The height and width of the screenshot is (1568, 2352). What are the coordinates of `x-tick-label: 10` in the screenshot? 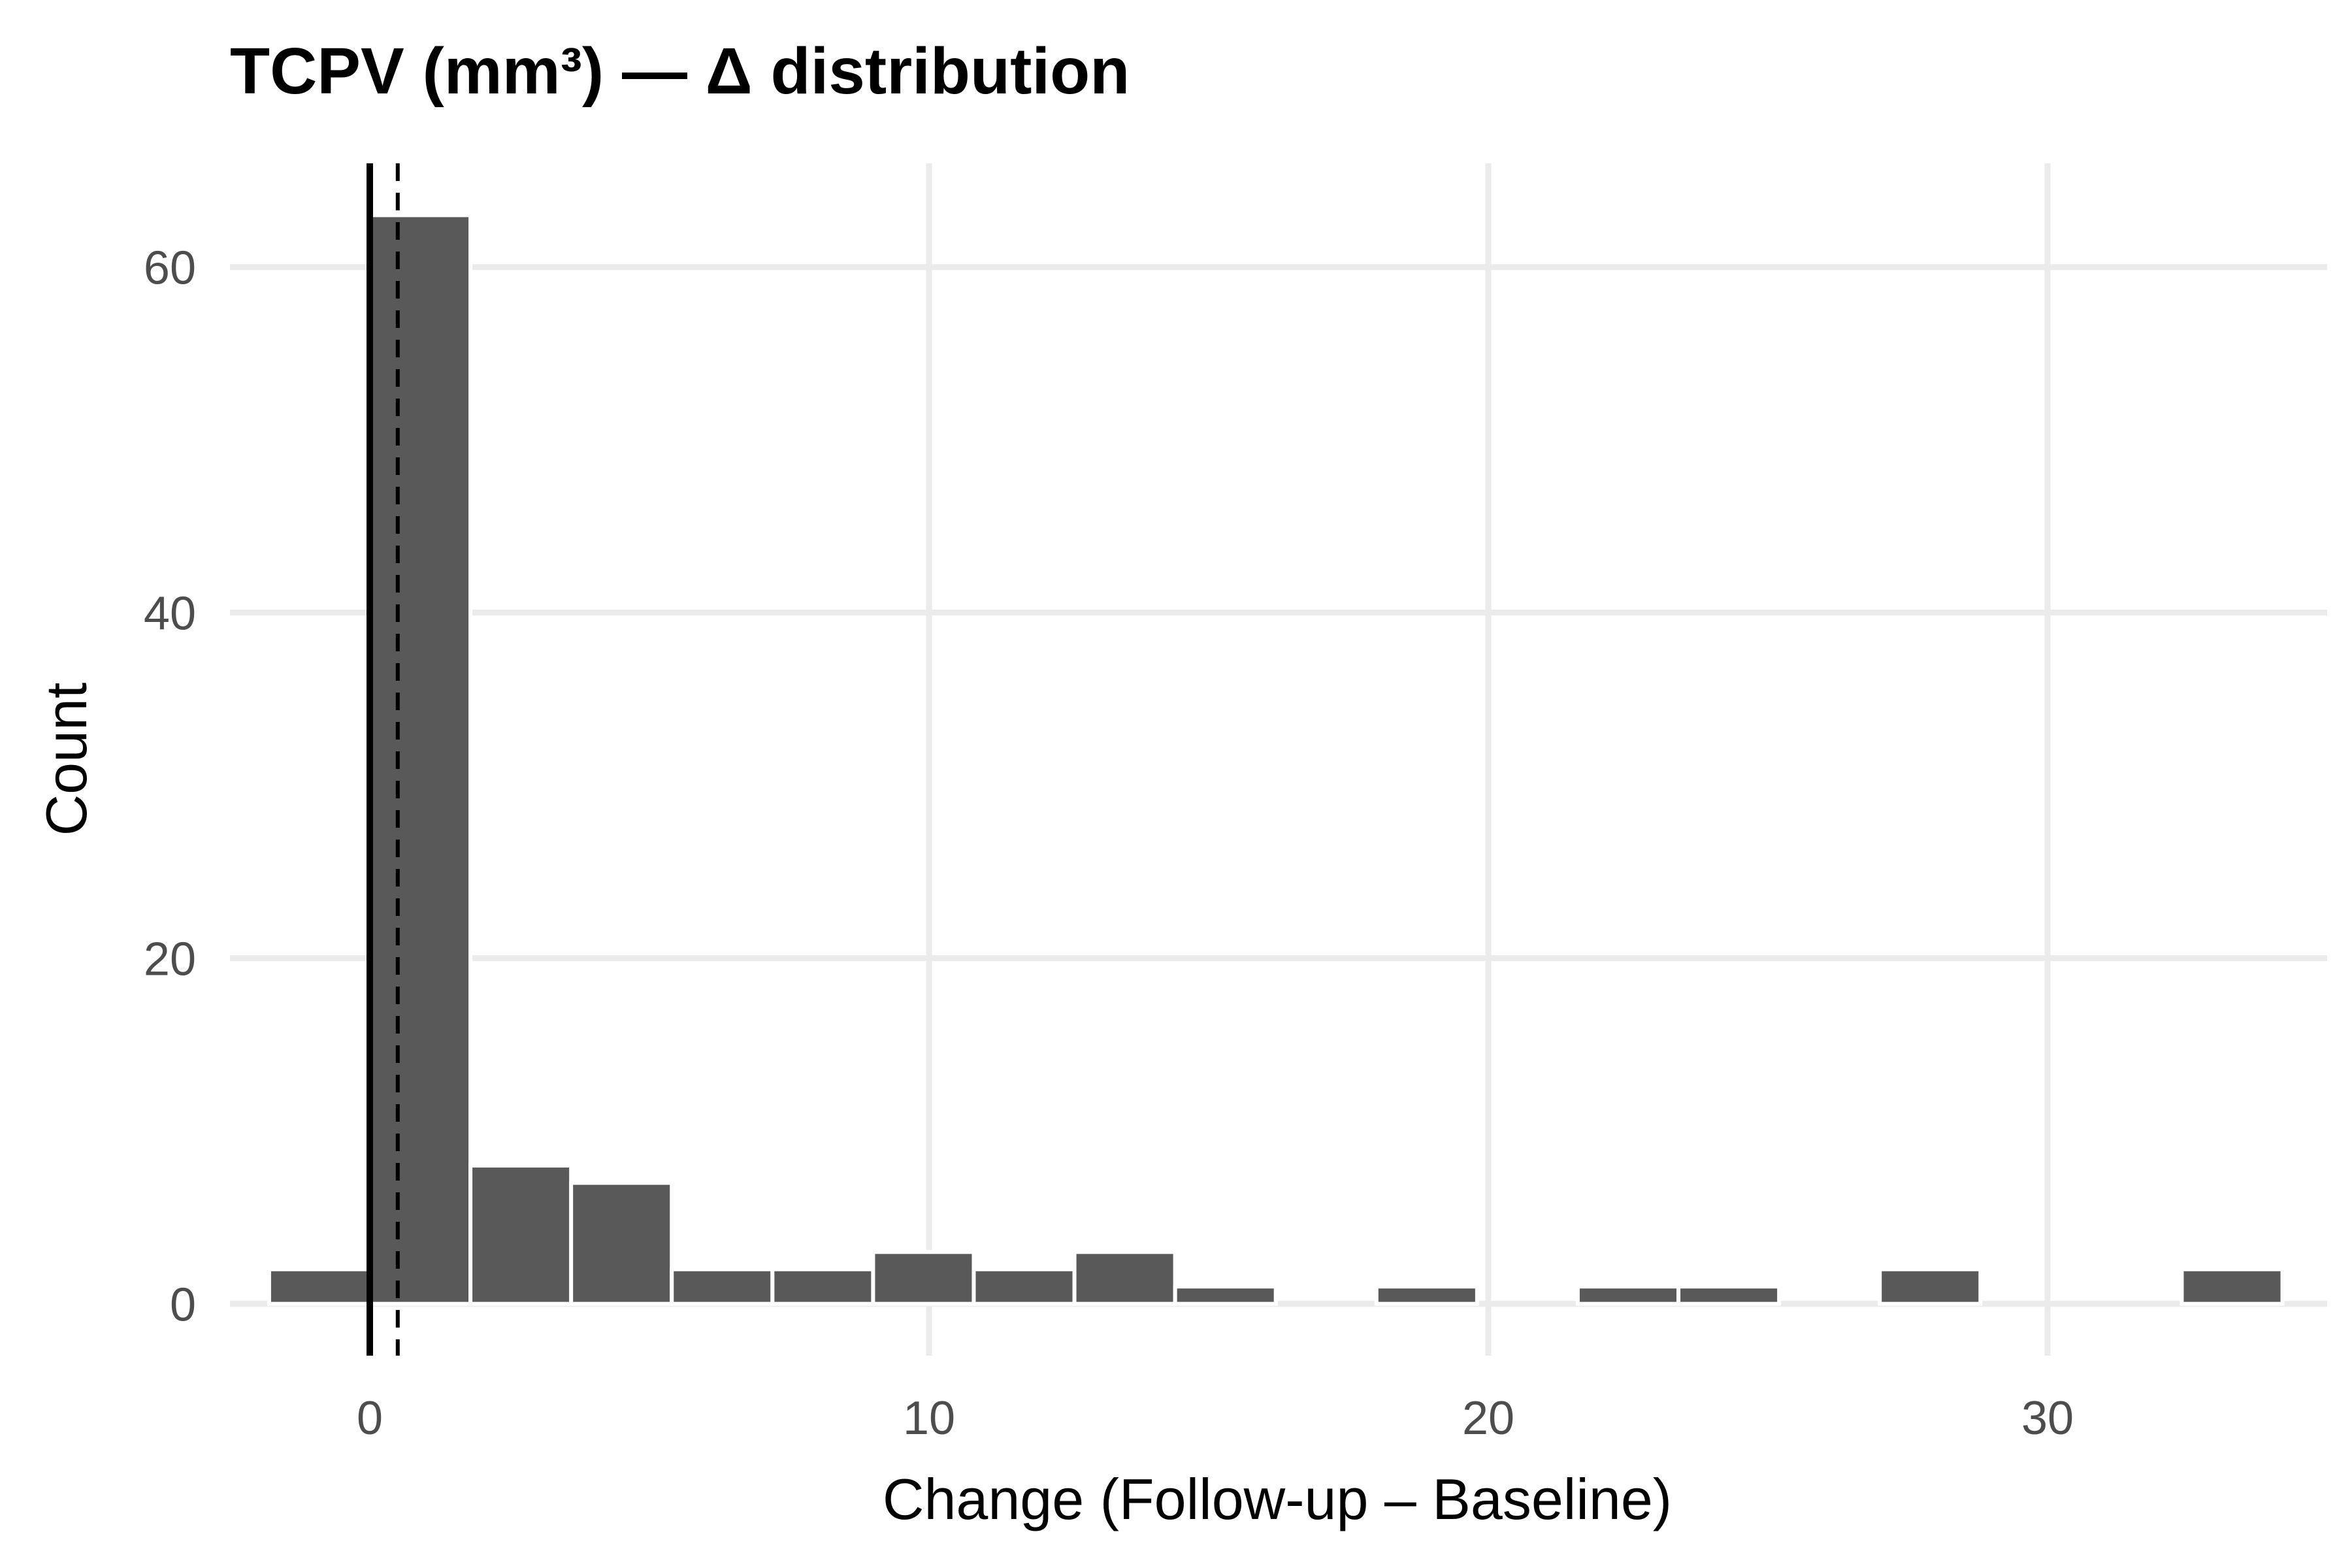 It's located at (929, 1418).